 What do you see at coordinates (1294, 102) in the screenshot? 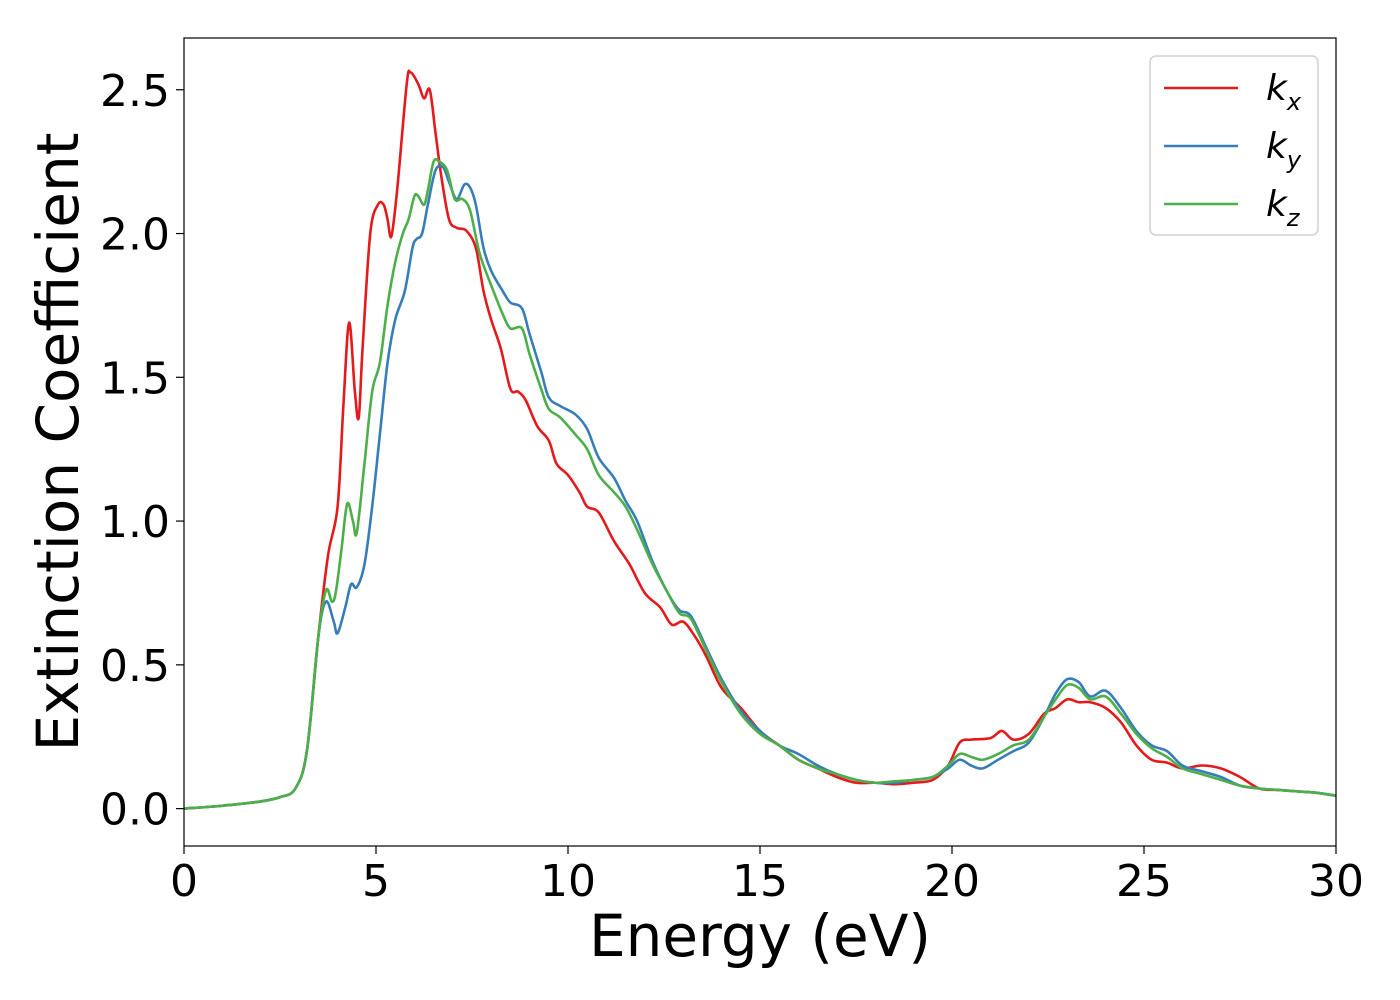
I see `legend-label-subscript: x` at bounding box center [1294, 102].